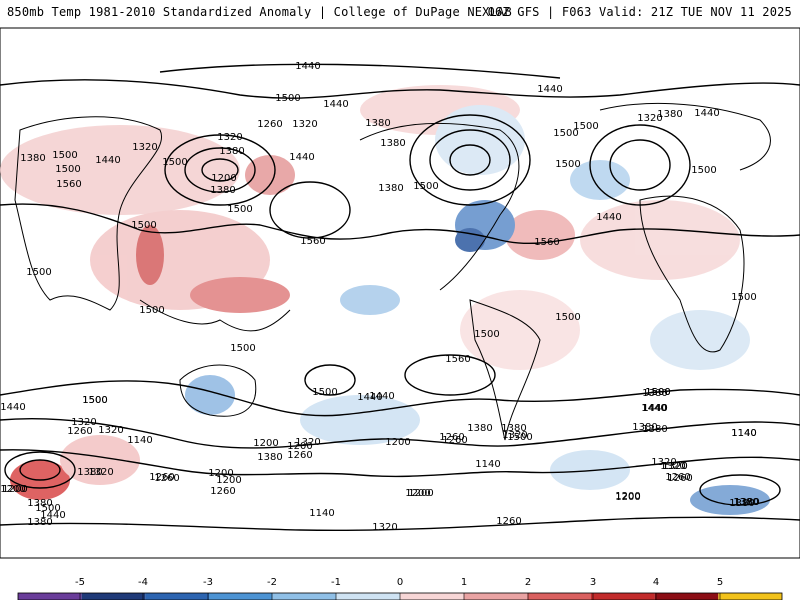  What do you see at coordinates (685, 136) in the screenshot?
I see `europe-coast` at bounding box center [685, 136].